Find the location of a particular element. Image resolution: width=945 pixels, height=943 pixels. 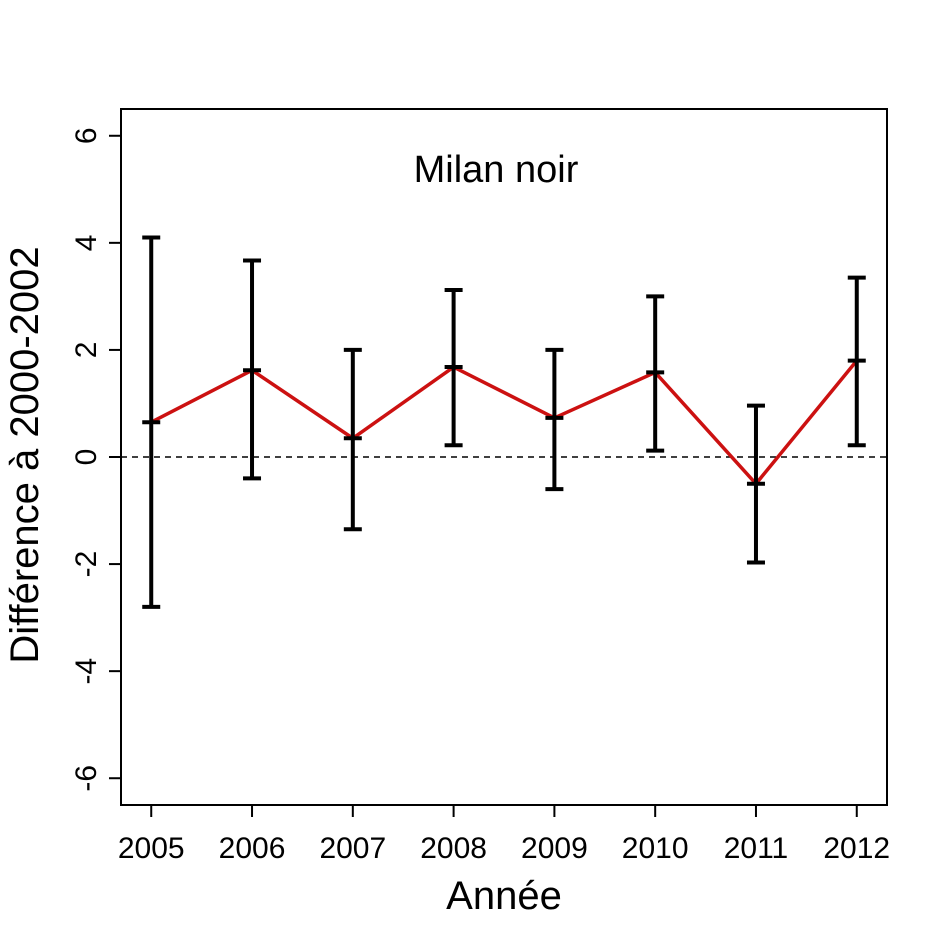

series-line is located at coordinates (504, 422).